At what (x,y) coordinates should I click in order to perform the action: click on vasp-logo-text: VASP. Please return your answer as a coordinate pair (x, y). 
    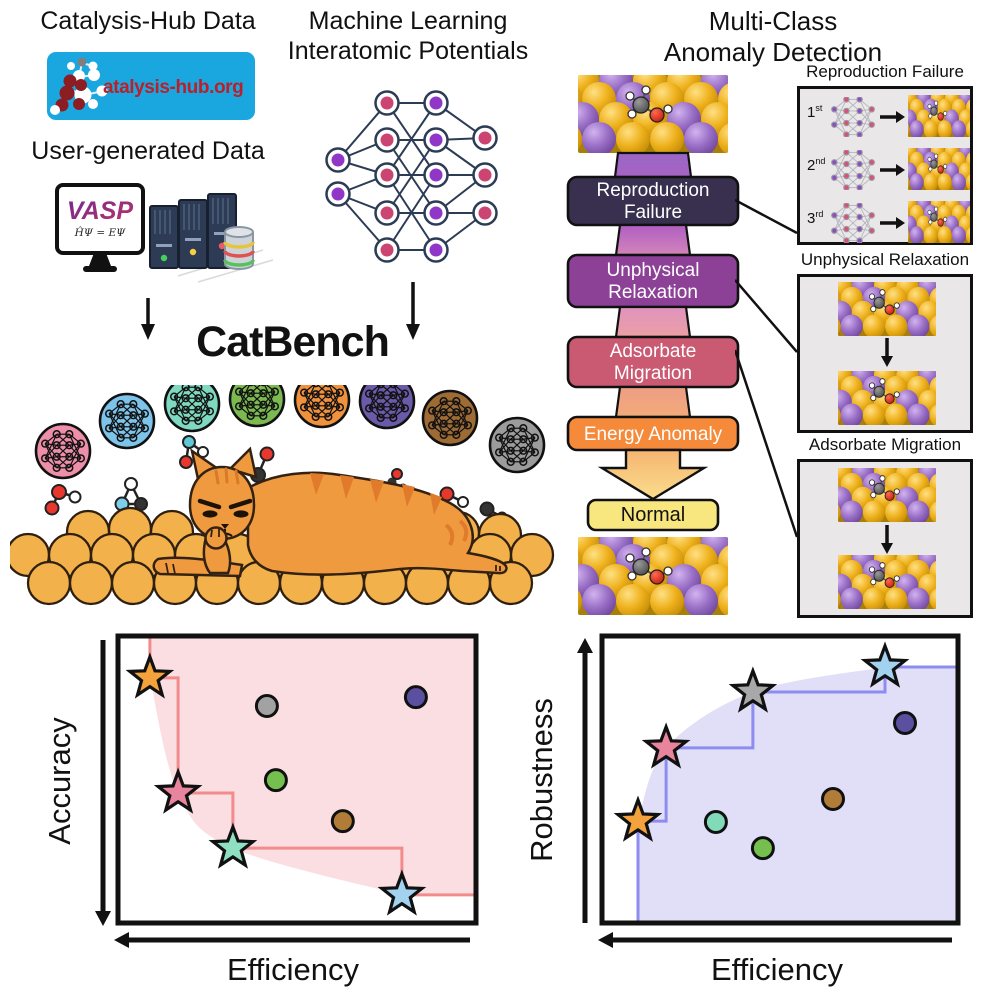
    Looking at the image, I should click on (100, 211).